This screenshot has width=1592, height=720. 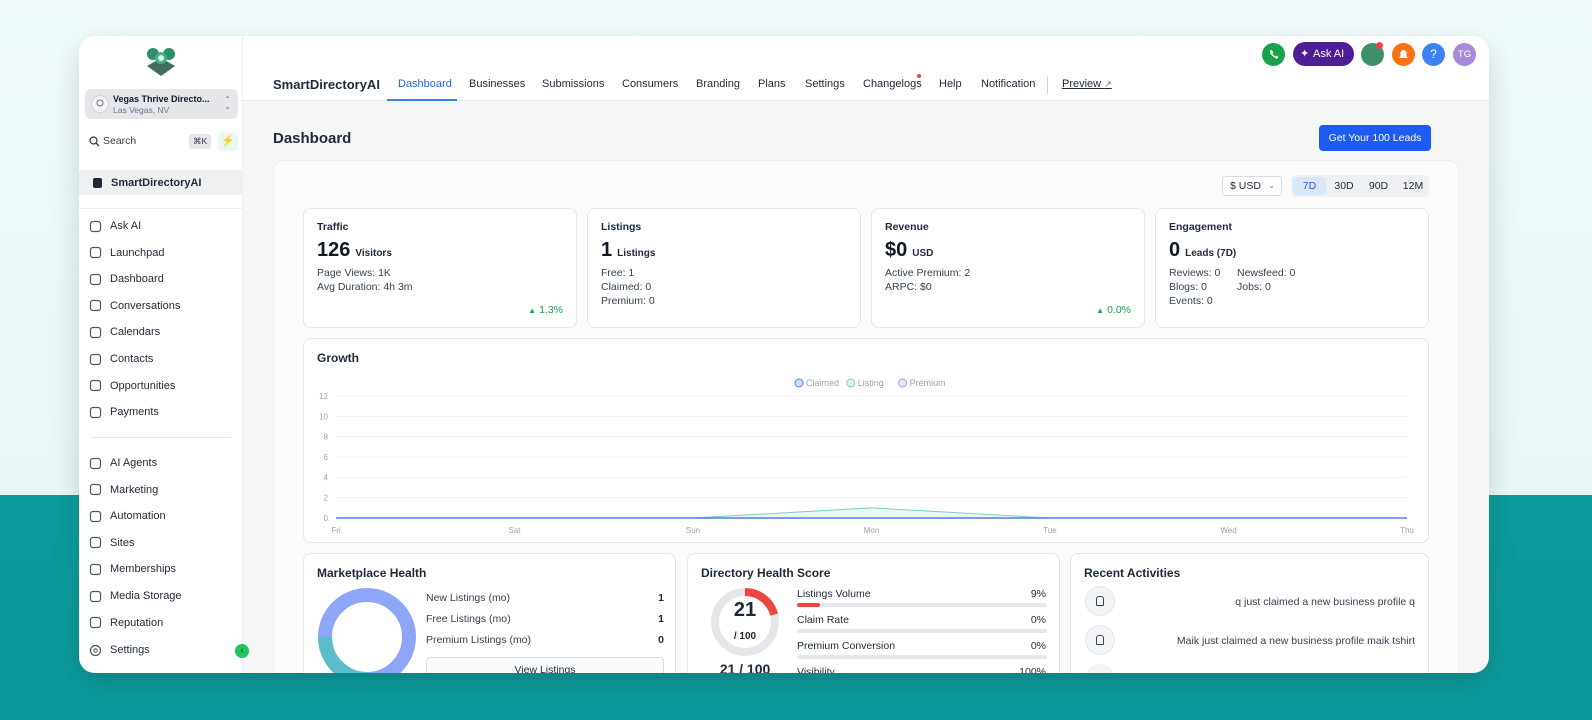 What do you see at coordinates (1464, 54) in the screenshot?
I see `avatar: TG` at bounding box center [1464, 54].